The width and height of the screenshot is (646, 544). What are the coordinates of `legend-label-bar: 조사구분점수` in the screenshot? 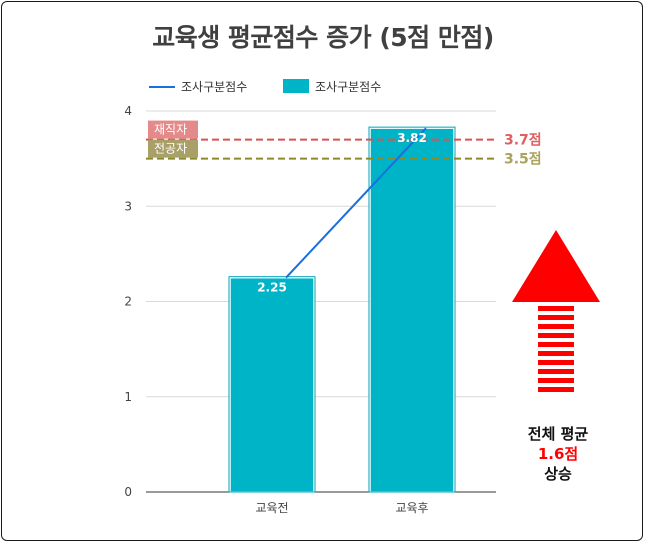 It's located at (348, 87).